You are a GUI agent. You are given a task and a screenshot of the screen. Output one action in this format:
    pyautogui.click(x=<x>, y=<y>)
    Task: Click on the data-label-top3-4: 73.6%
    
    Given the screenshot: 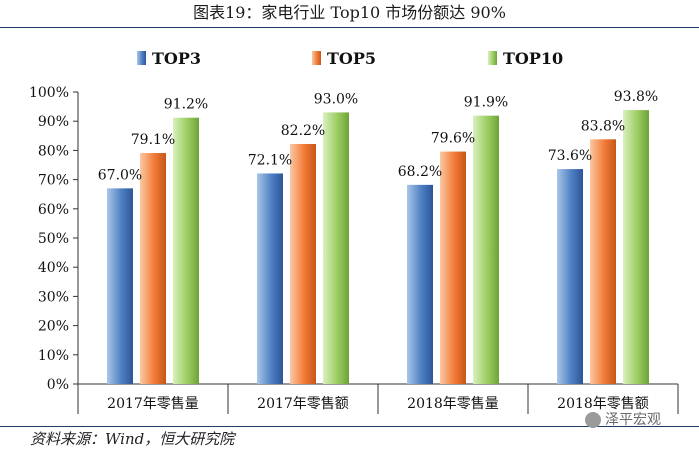 What is the action you would take?
    pyautogui.click(x=570, y=156)
    